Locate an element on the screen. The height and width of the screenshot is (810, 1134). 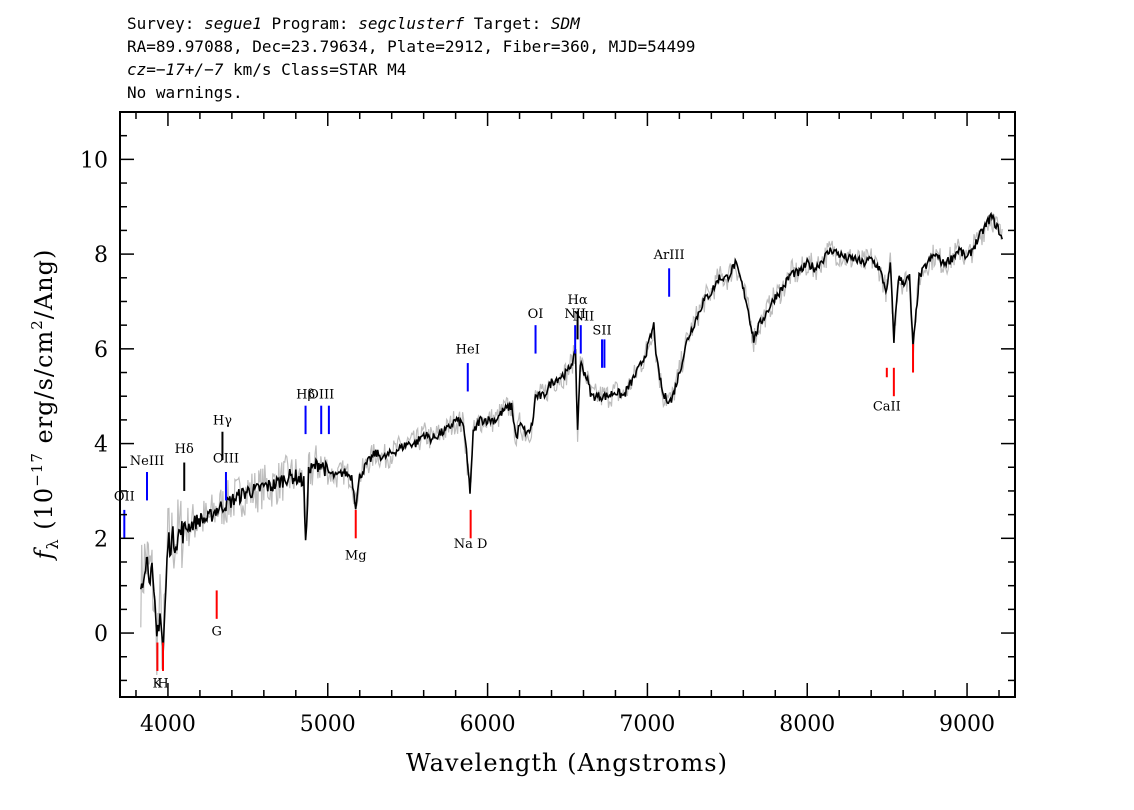
line-label-20: Mg is located at coordinates (356, 556).